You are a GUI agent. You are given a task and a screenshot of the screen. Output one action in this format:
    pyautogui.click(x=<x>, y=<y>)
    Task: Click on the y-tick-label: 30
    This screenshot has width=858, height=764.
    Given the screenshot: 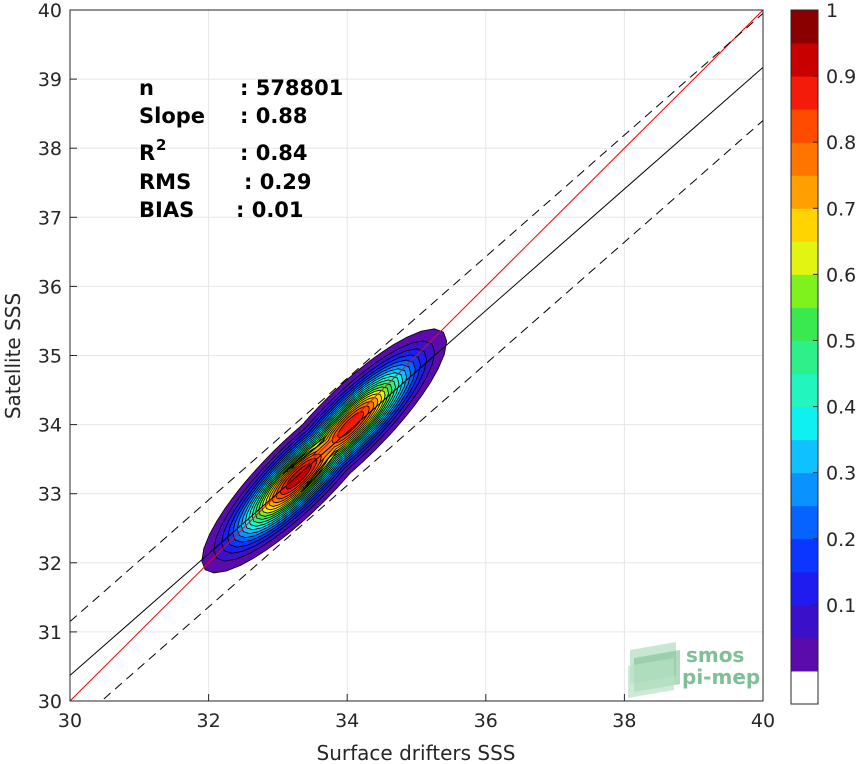 What is the action you would take?
    pyautogui.click(x=50, y=702)
    